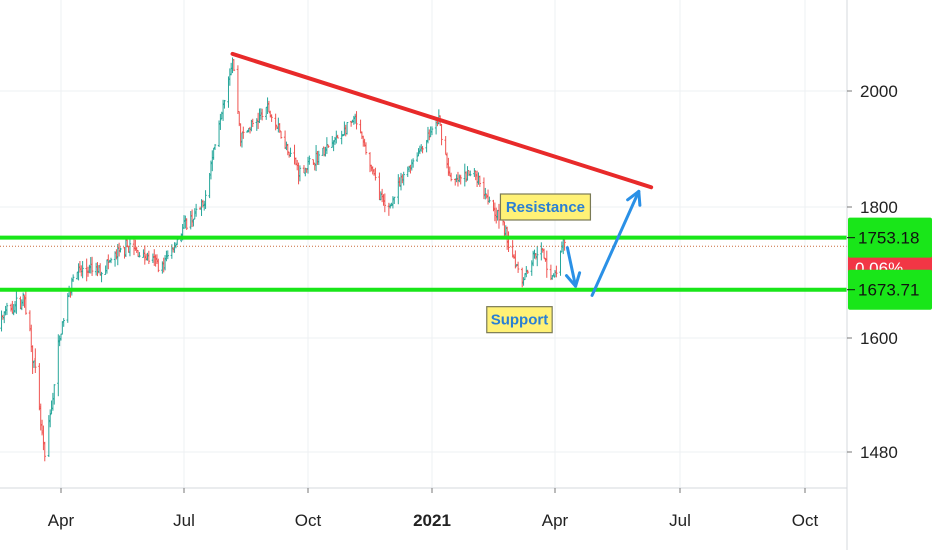 The width and height of the screenshot is (932, 550). I want to click on x-tick-label: Oct, so click(805, 520).